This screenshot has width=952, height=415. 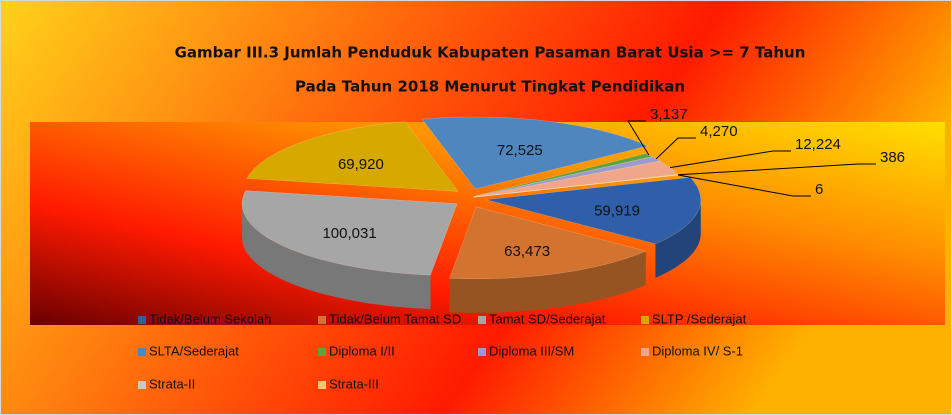 What do you see at coordinates (395, 318) in the screenshot?
I see `legend-label: Tidak/Belum Tamat SD` at bounding box center [395, 318].